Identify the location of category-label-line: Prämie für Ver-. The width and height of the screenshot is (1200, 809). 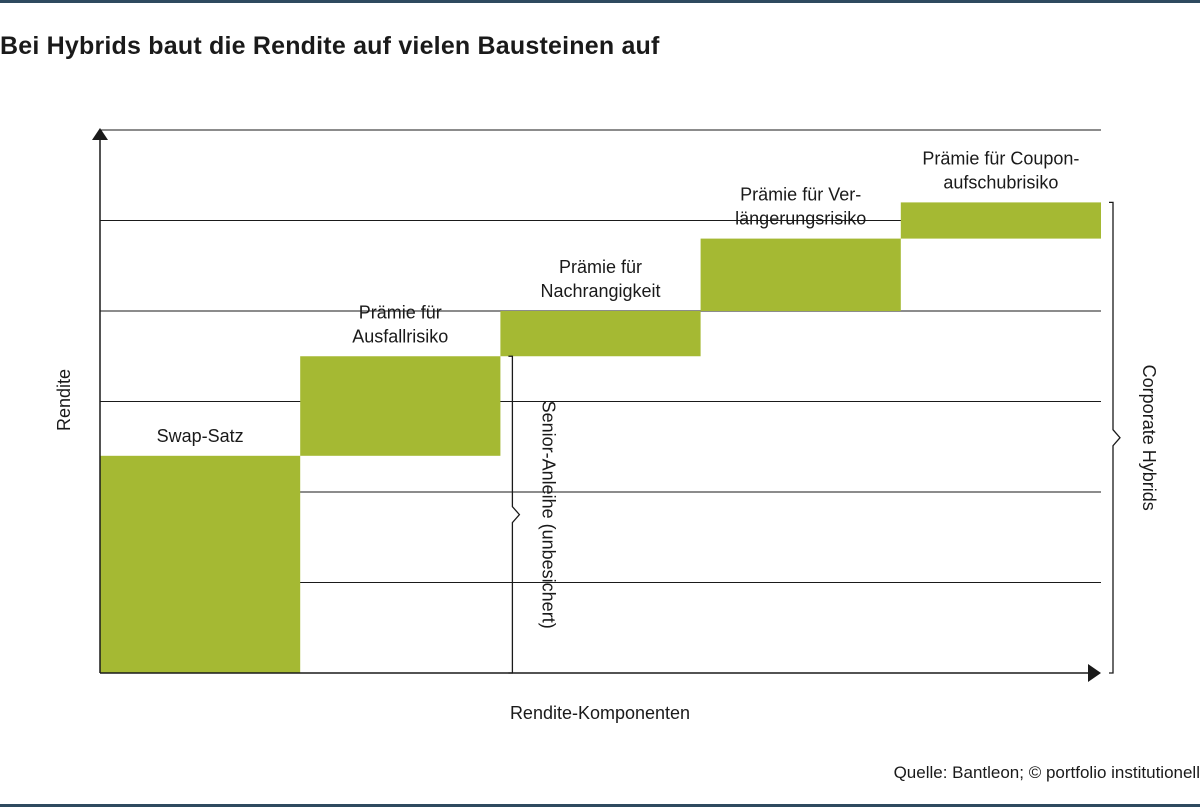
(800, 195).